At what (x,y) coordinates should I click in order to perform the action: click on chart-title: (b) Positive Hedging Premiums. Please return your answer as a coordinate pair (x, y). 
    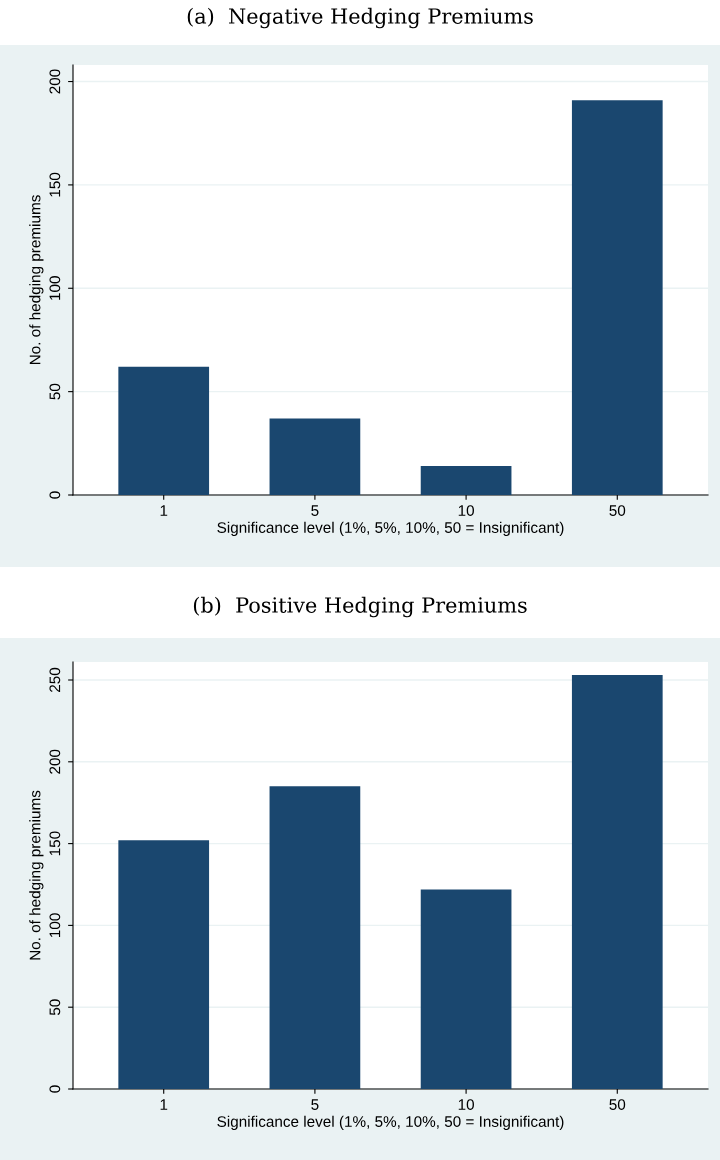
    Looking at the image, I should click on (360, 607).